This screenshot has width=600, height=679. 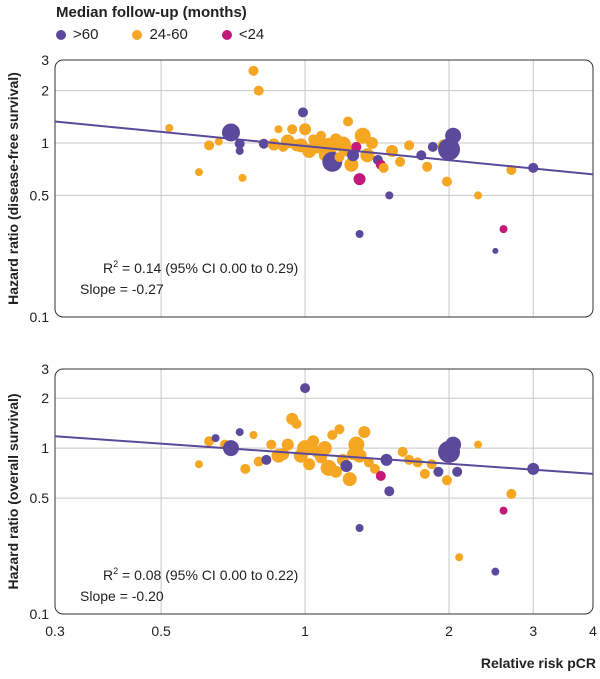 I want to click on panel-1-ytick-label-1: 0.5, so click(x=40, y=195).